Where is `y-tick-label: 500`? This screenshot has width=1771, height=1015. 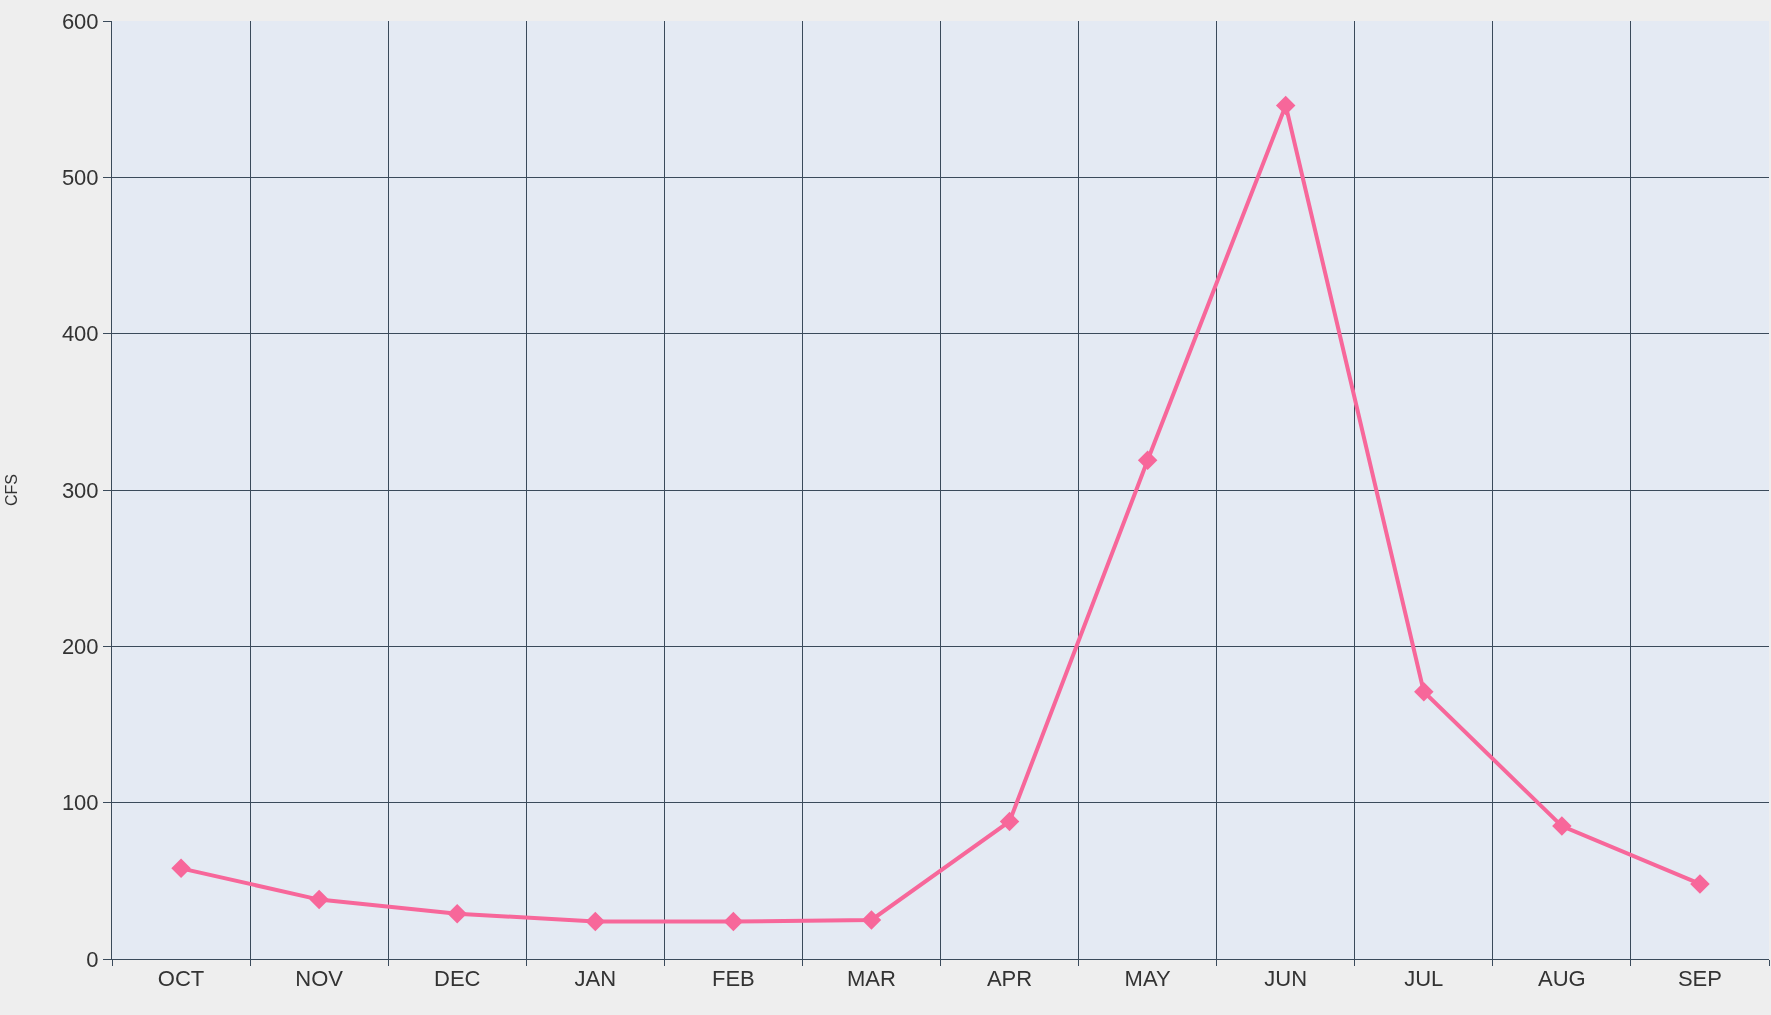
y-tick-label: 500 is located at coordinates (80, 178).